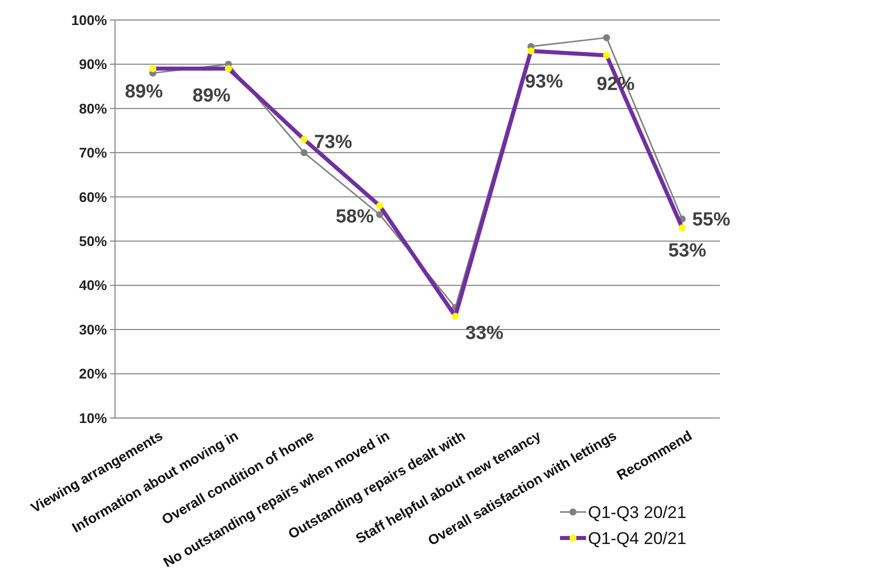 Image resolution: width=883 pixels, height=577 pixels. I want to click on y-tick-label: 90%, so click(93, 64).